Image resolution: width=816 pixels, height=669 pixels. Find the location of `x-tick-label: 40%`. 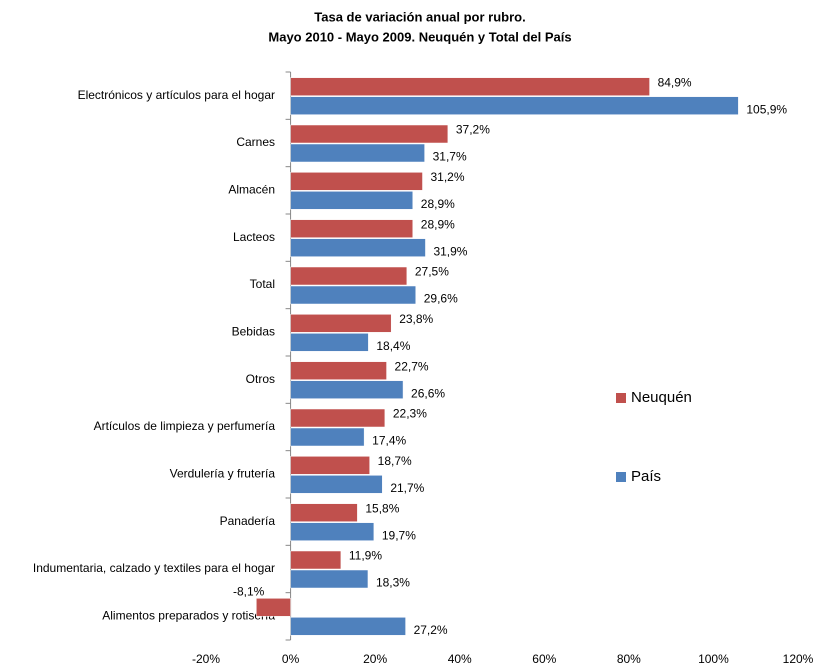

x-tick-label: 40% is located at coordinates (460, 659).